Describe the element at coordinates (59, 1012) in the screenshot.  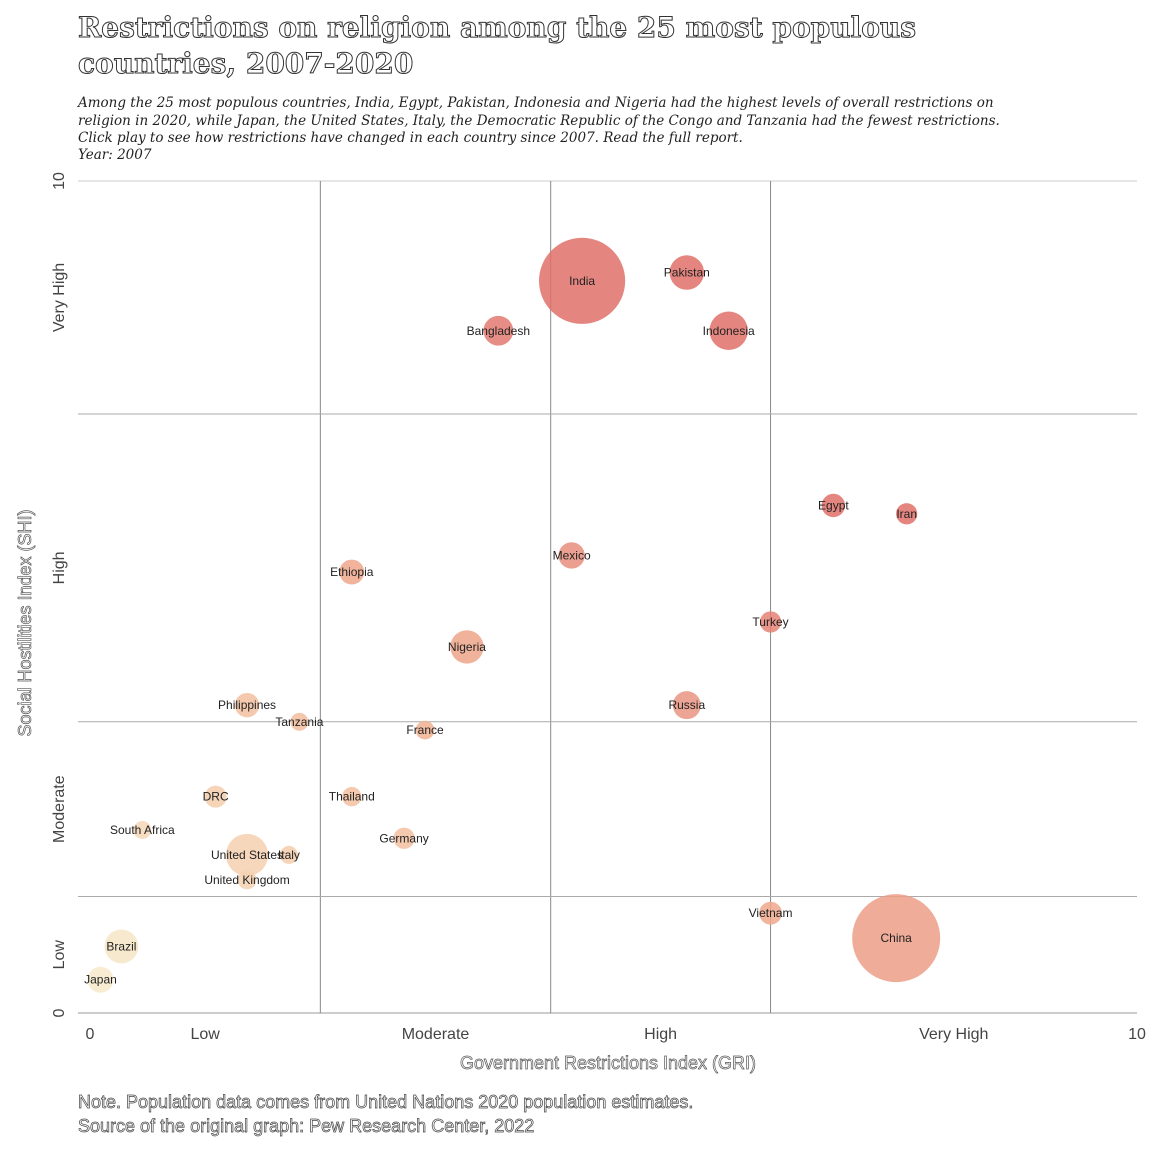
I see `y-tick-label: 0` at that location.